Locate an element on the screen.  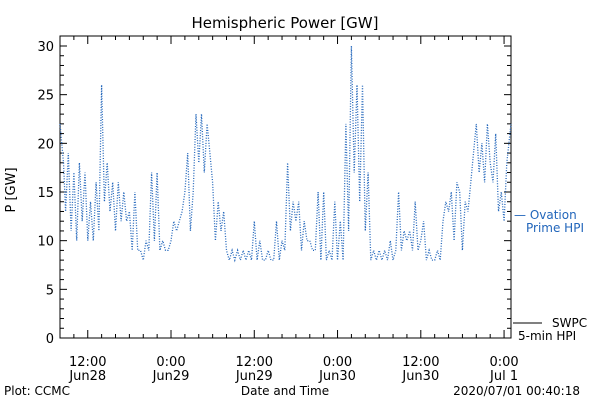
x-tick-label-date: Jun28 is located at coordinates (87, 376).